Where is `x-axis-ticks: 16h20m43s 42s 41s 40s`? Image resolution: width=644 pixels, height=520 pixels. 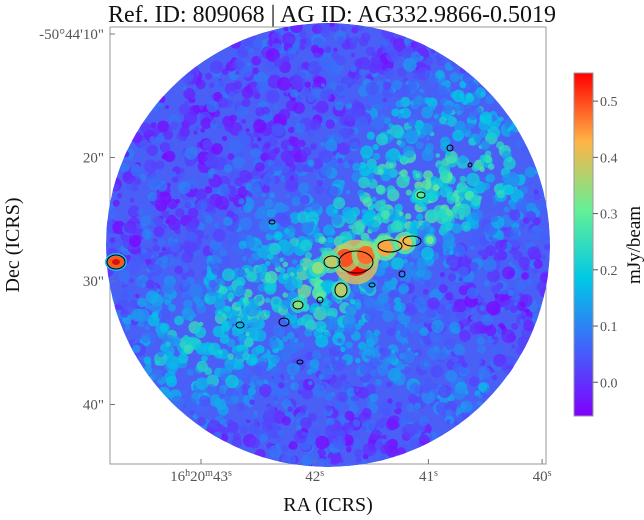 x-axis-ticks: 16h20m43s 42s 41s 40s is located at coordinates (361, 472).